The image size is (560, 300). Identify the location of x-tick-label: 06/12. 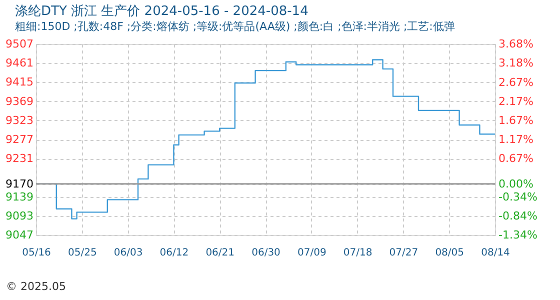
(174, 253).